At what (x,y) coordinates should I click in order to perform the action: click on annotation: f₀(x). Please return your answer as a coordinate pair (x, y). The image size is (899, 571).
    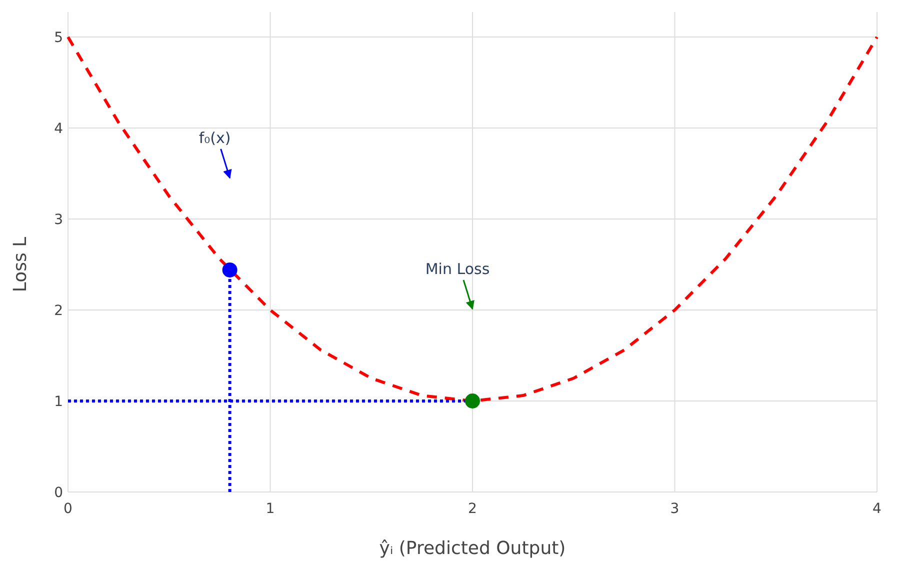
    Looking at the image, I should click on (214, 137).